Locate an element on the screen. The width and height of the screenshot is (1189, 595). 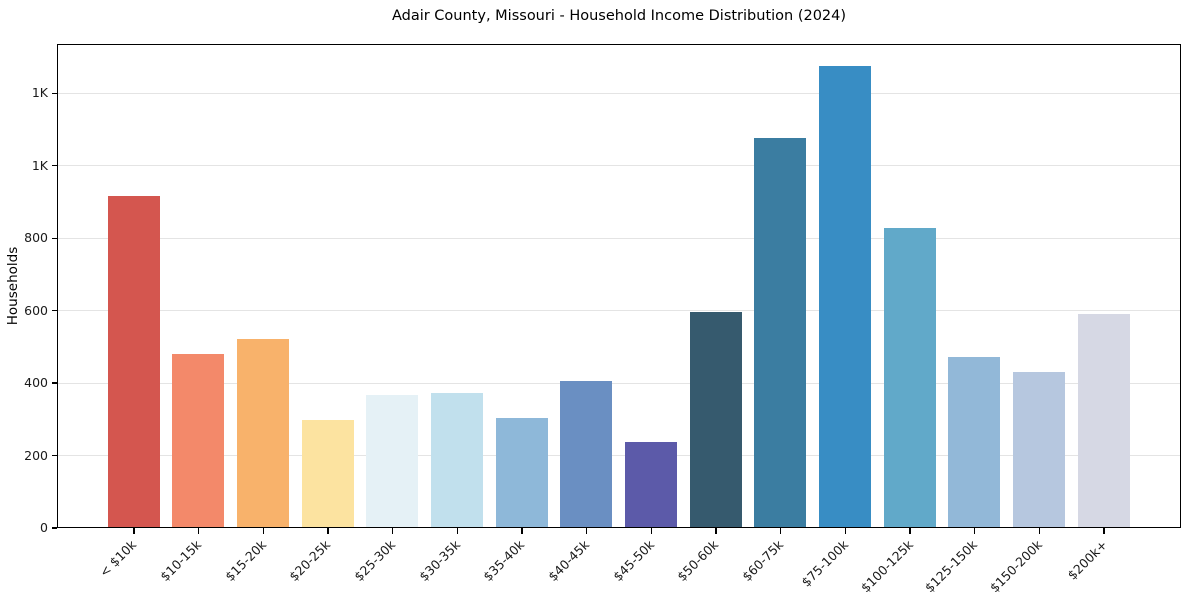
x-tick-label-text: $50-60k is located at coordinates (698, 561).